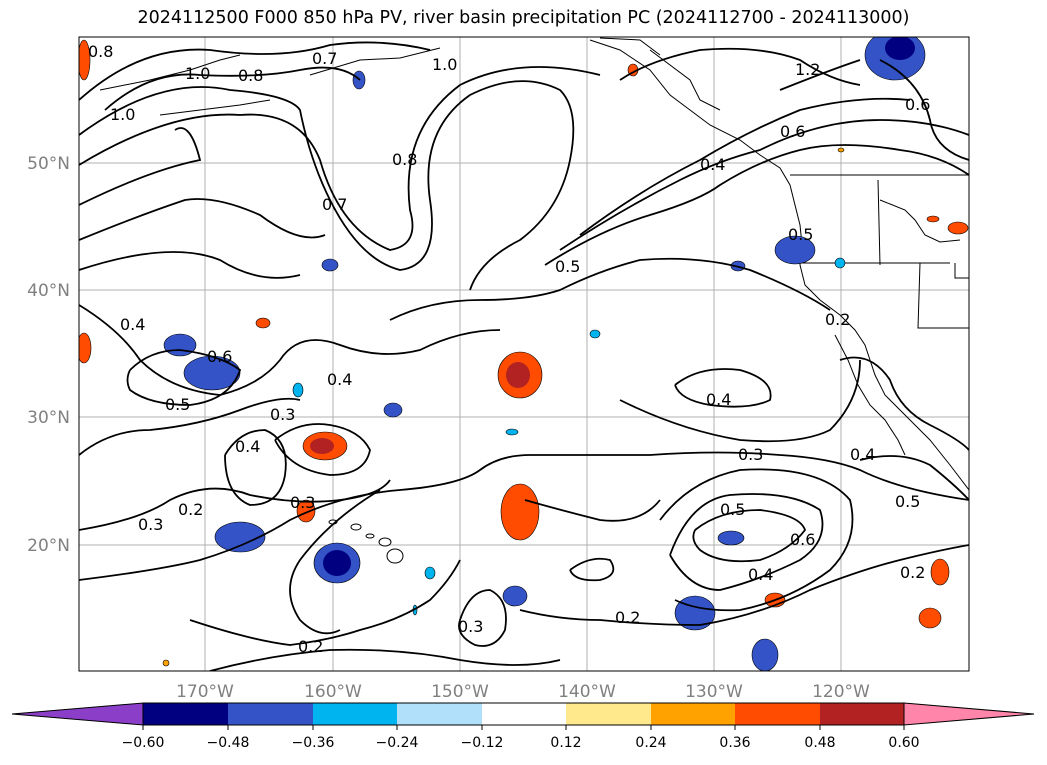  Describe the element at coordinates (313, 743) in the screenshot. I see `colorbar-tick-label: −0.36` at that location.